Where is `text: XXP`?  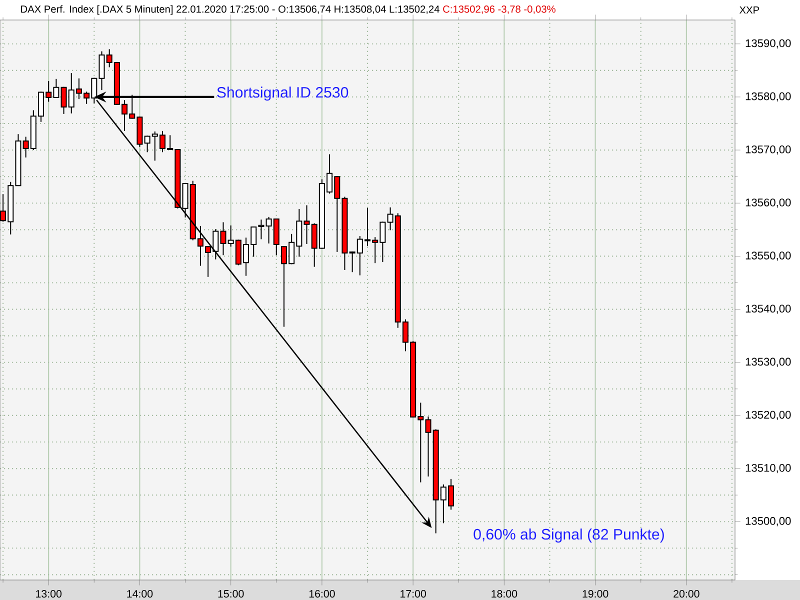 text: XXP is located at coordinates (750, 10).